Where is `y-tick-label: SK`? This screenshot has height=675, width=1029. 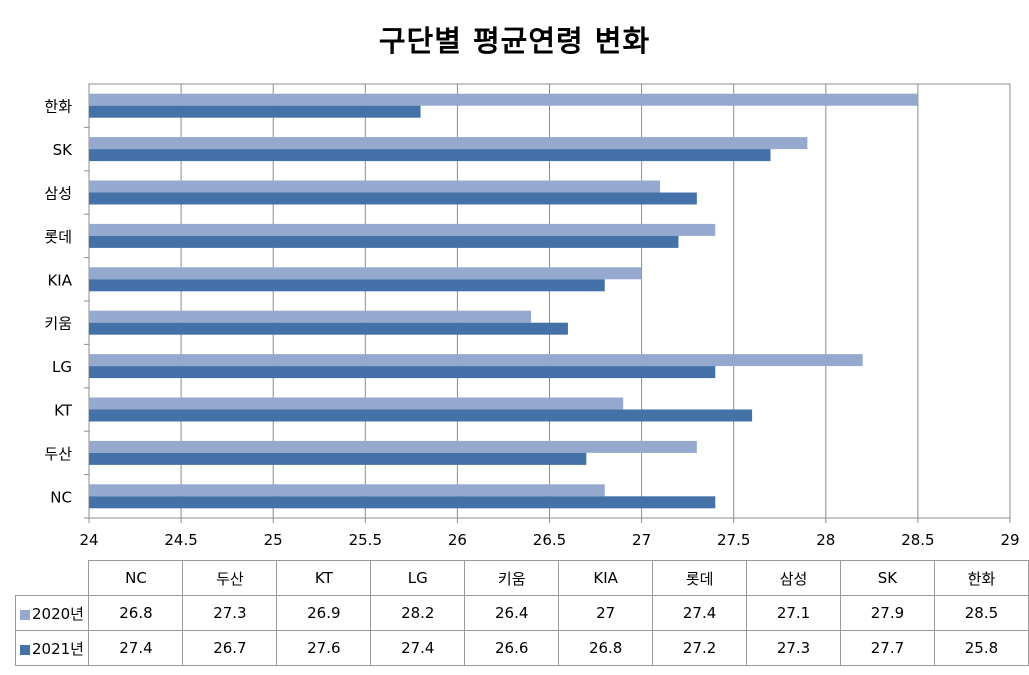
y-tick-label: SK is located at coordinates (63, 150).